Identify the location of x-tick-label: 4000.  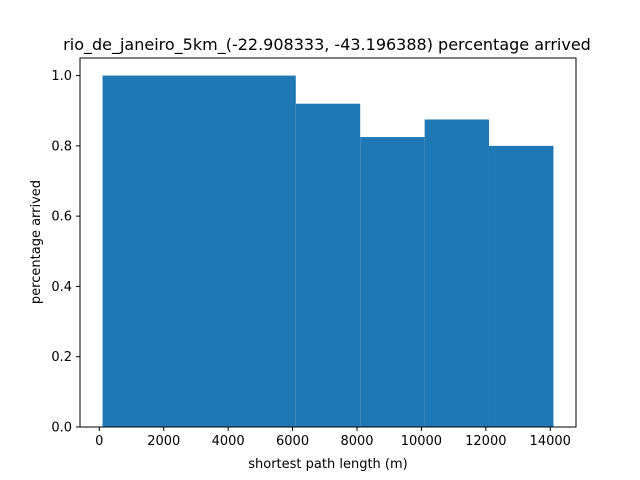
(228, 441).